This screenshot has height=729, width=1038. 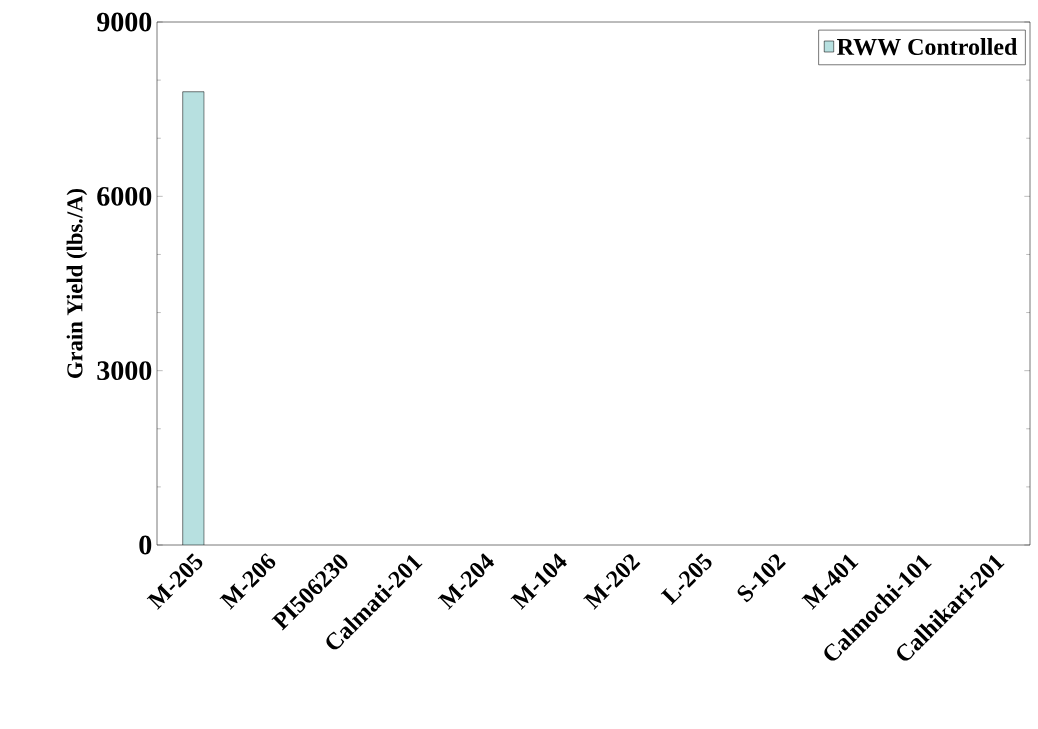 I want to click on y-tick-label: 9000, so click(x=124, y=22).